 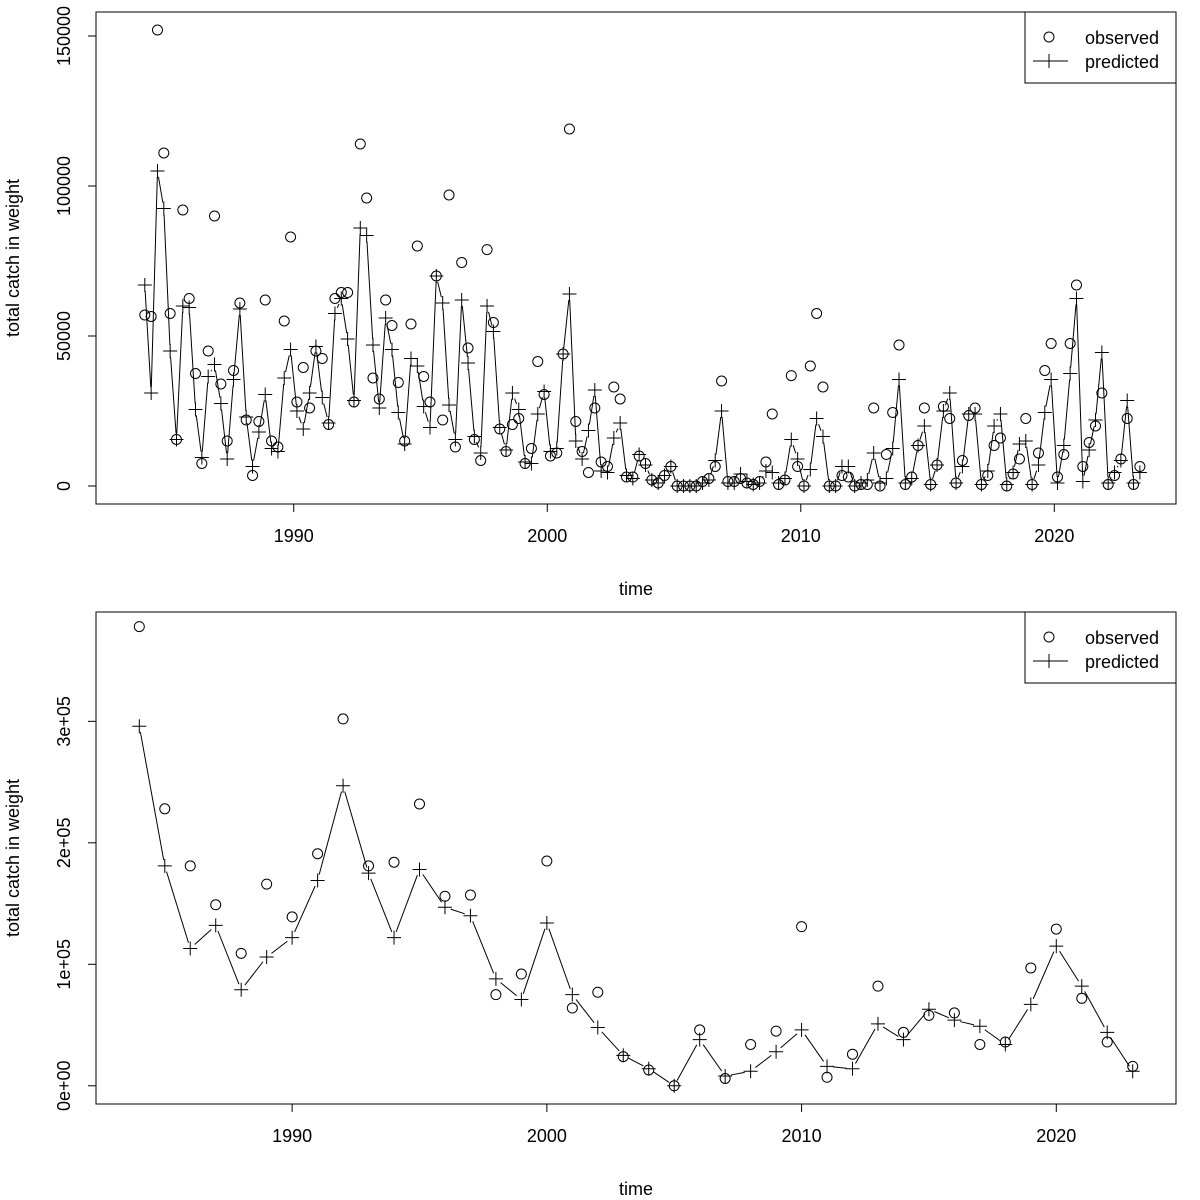 What do you see at coordinates (1054, 536) in the screenshot?
I see `top-x-tick-label: 2020` at bounding box center [1054, 536].